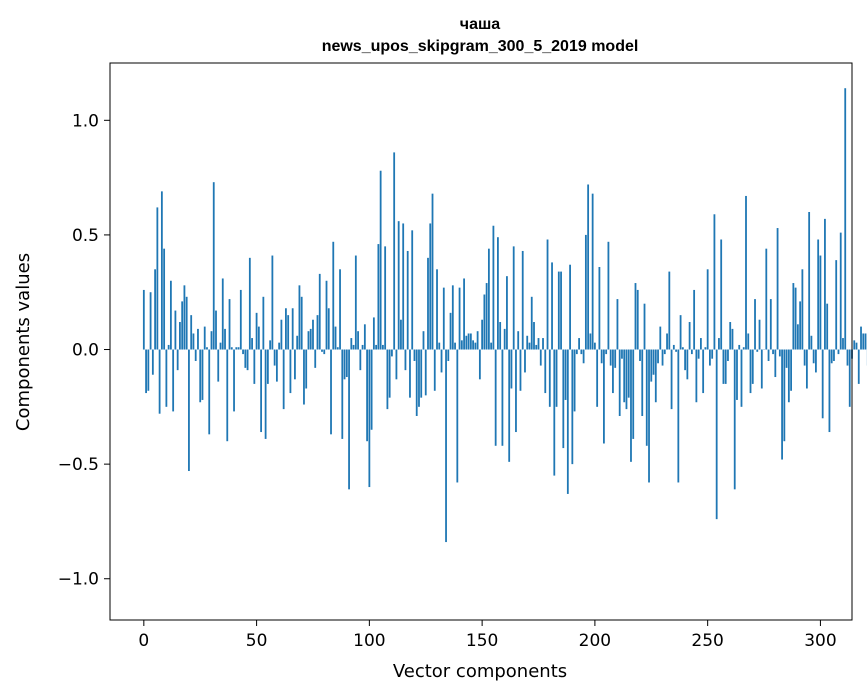  I want to click on y-tick-label: 0.5, so click(85, 236).